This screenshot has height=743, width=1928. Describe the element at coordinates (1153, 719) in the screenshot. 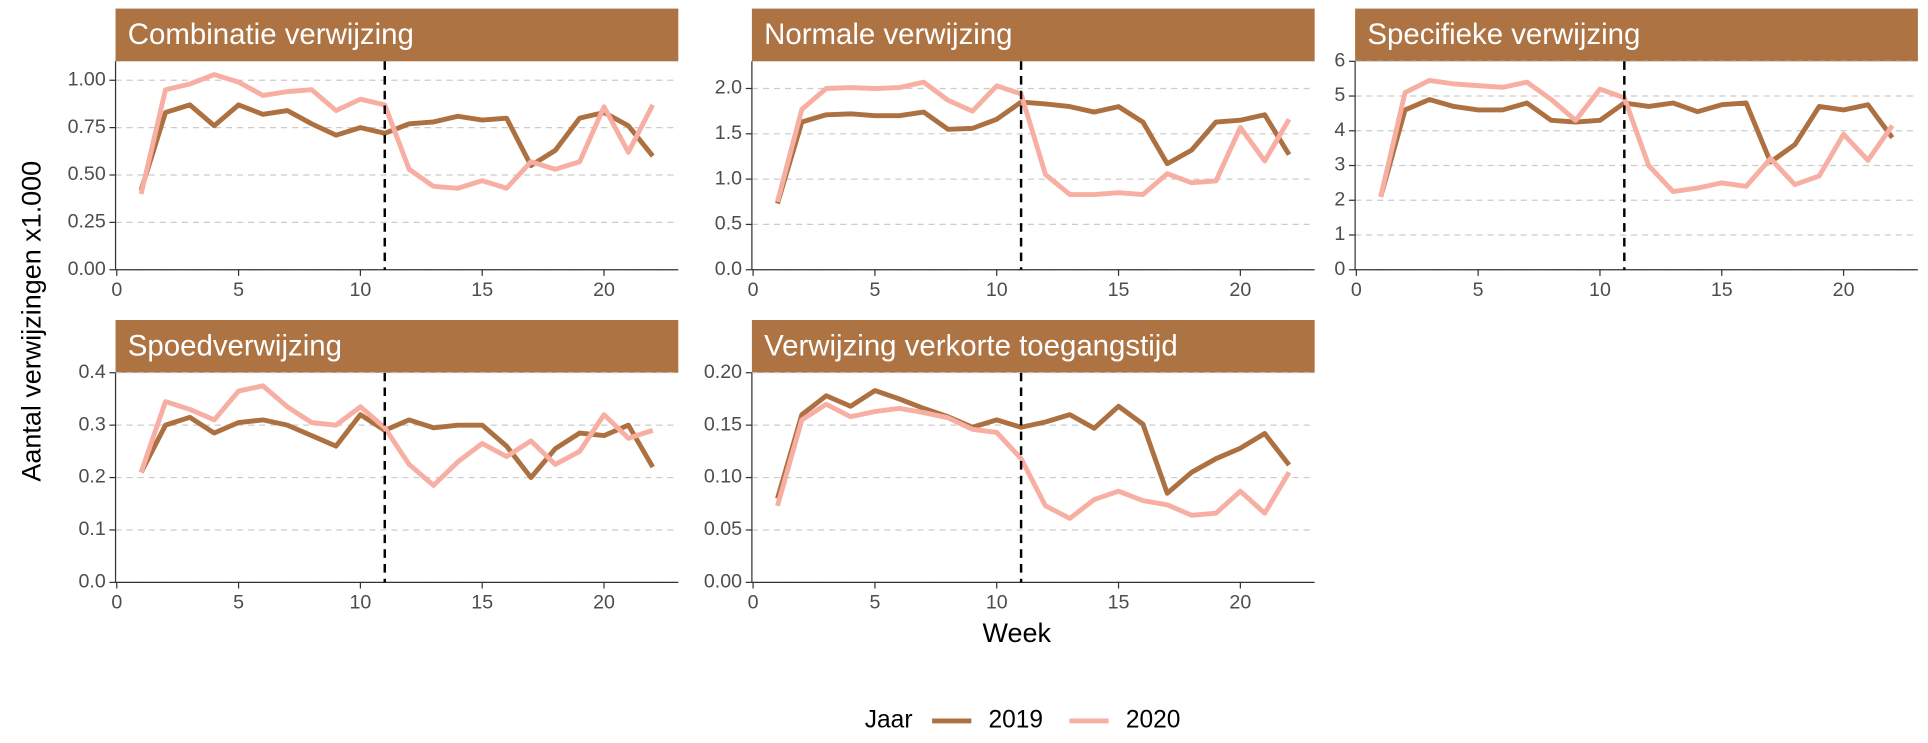

I see `legend-label: 2020` at that location.